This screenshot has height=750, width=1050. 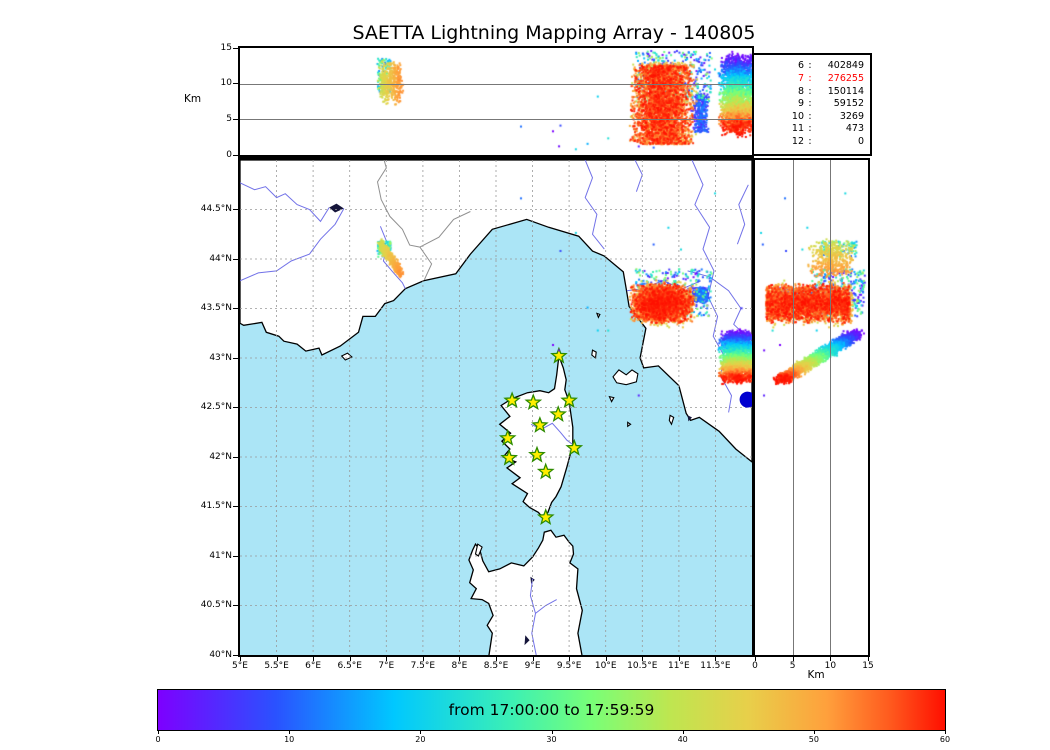 What do you see at coordinates (845, 91) in the screenshot?
I see `legend-cell: 150114` at bounding box center [845, 91].